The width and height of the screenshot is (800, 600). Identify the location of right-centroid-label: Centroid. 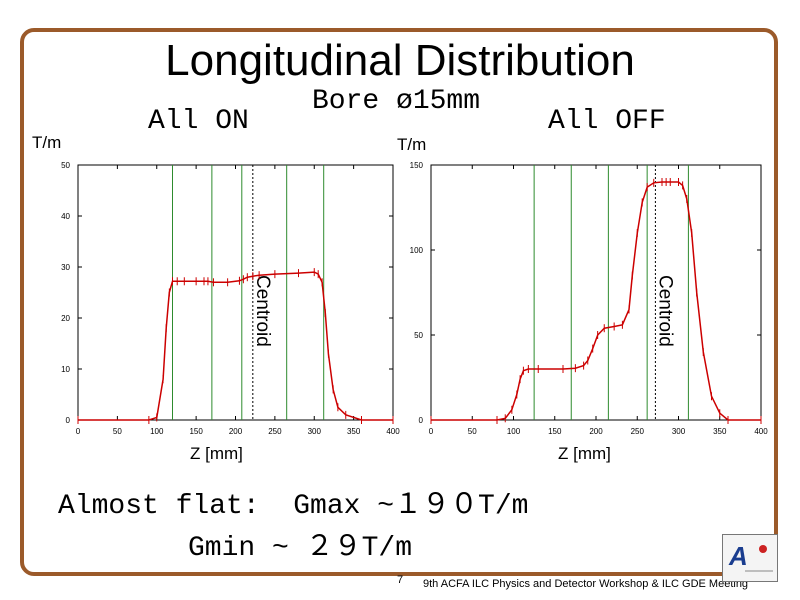
(664, 311).